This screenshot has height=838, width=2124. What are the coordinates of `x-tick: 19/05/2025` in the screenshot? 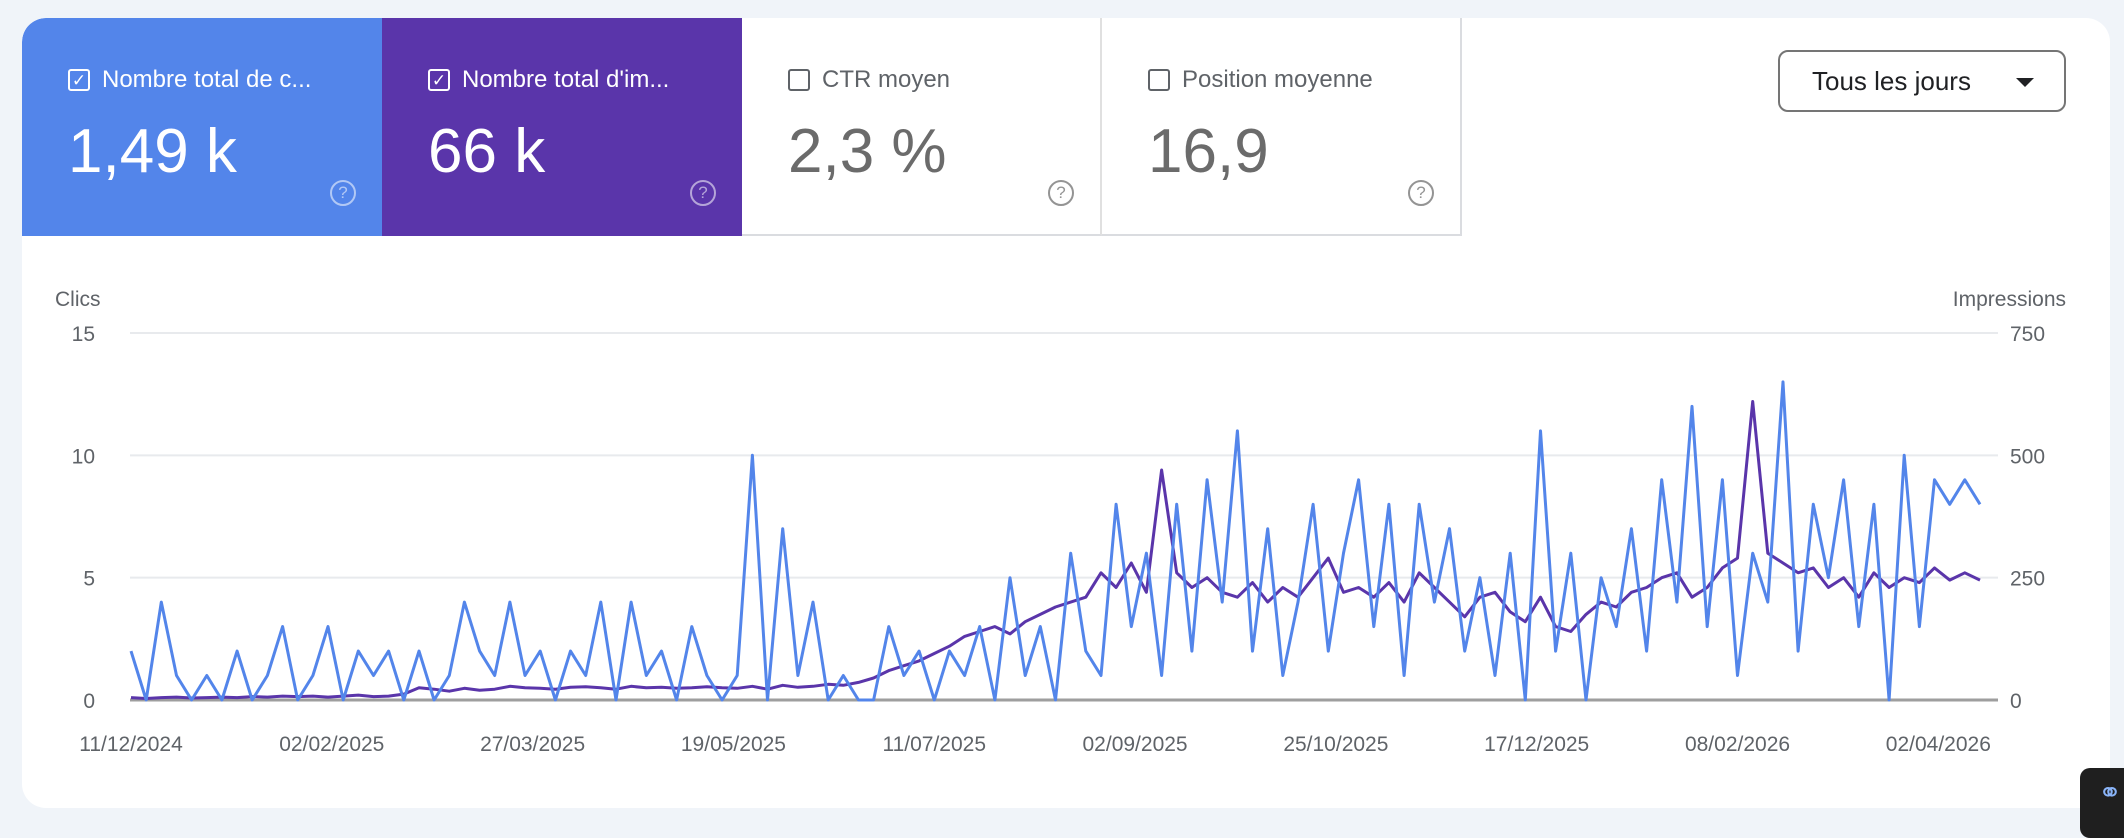 It's located at (733, 744).